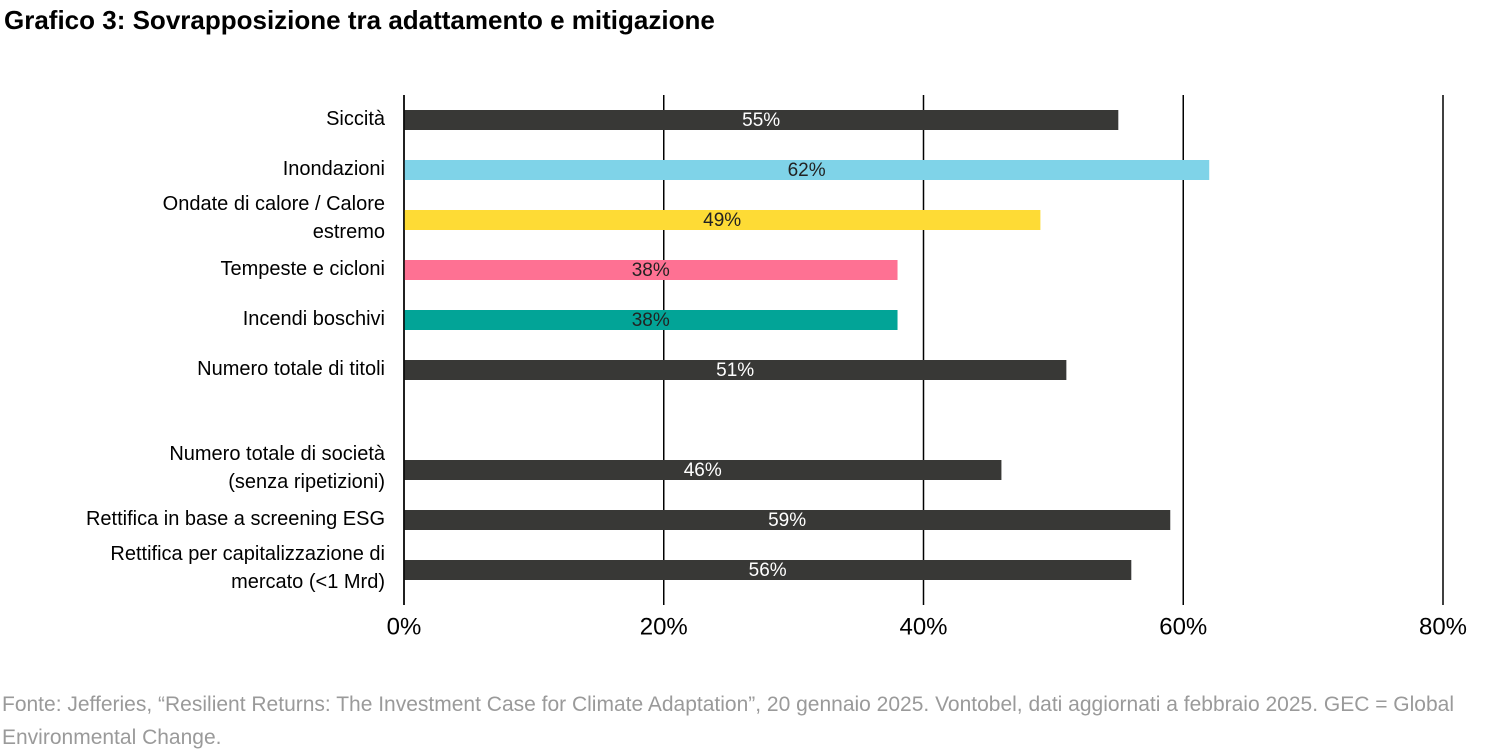 The height and width of the screenshot is (751, 1500). What do you see at coordinates (1183, 626) in the screenshot?
I see `x-tick-label: 60%` at bounding box center [1183, 626].